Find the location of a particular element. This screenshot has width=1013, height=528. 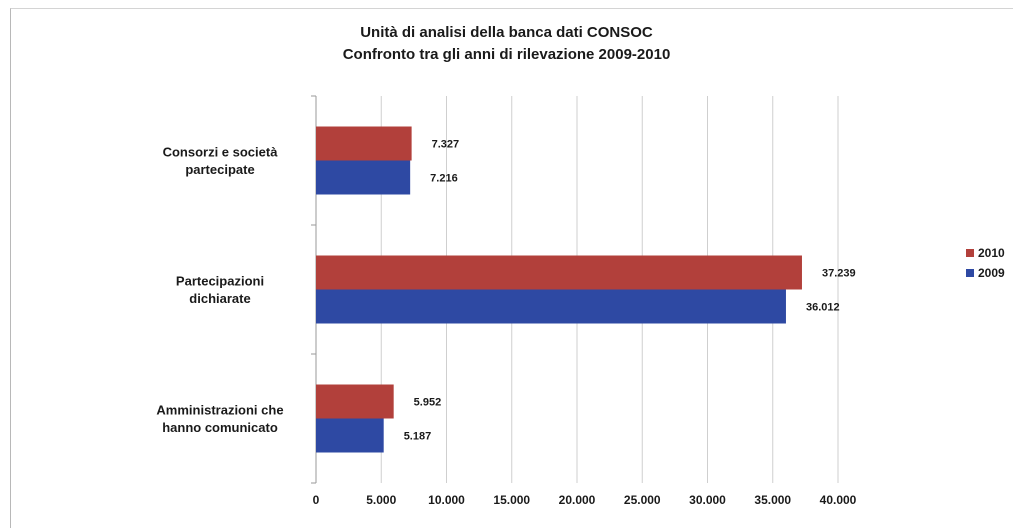

category-label: Amministrazioni che hanno comunicato is located at coordinates (219, 419).